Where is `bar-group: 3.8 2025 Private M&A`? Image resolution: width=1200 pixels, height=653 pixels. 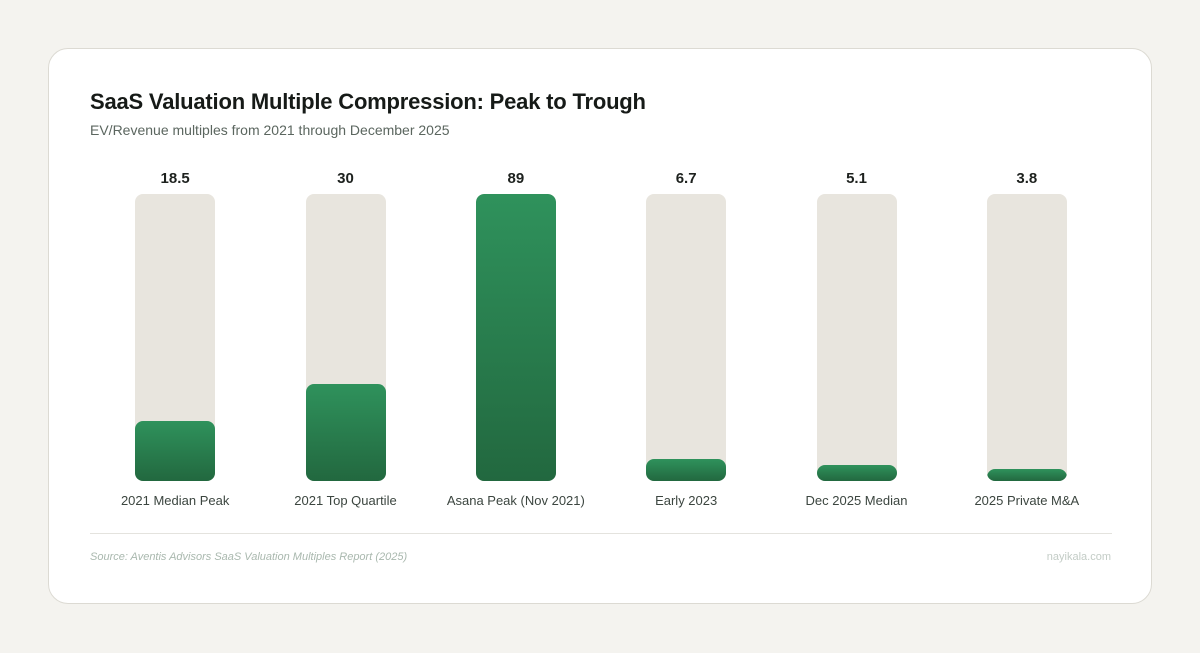
bar-group: 3.8 2025 Private M&A is located at coordinates (1027, 341).